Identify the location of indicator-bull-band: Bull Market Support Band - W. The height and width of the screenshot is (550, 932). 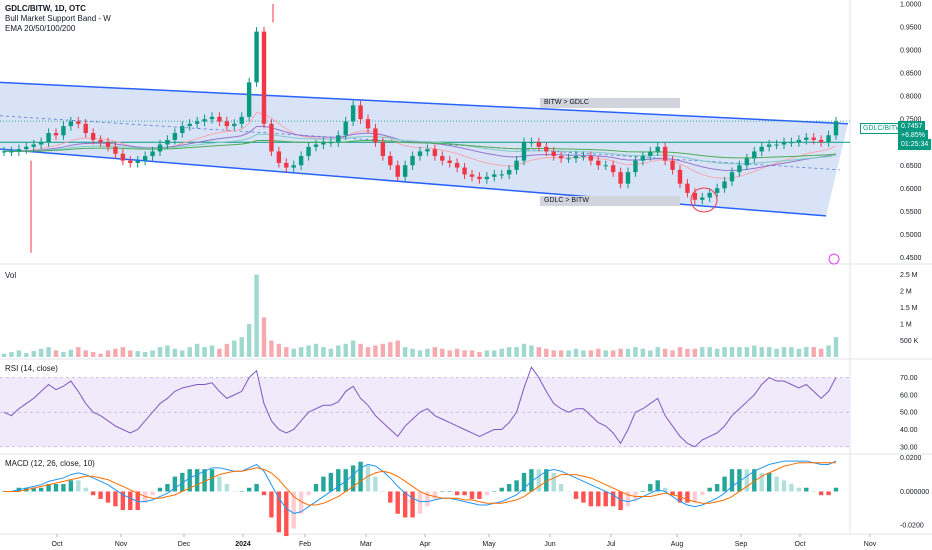
(58, 18).